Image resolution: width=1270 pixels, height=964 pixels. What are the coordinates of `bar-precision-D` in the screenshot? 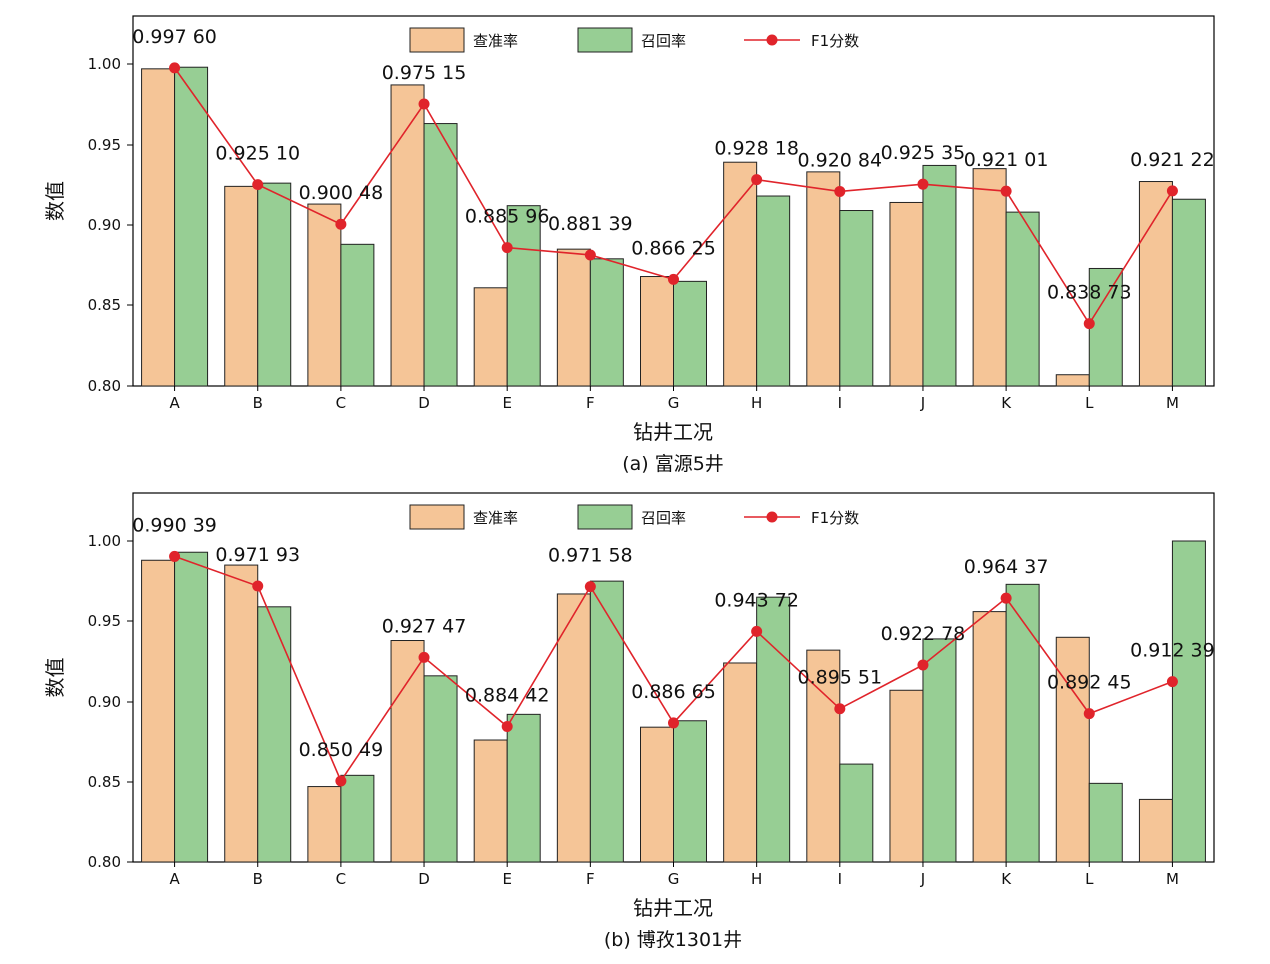 It's located at (407, 751).